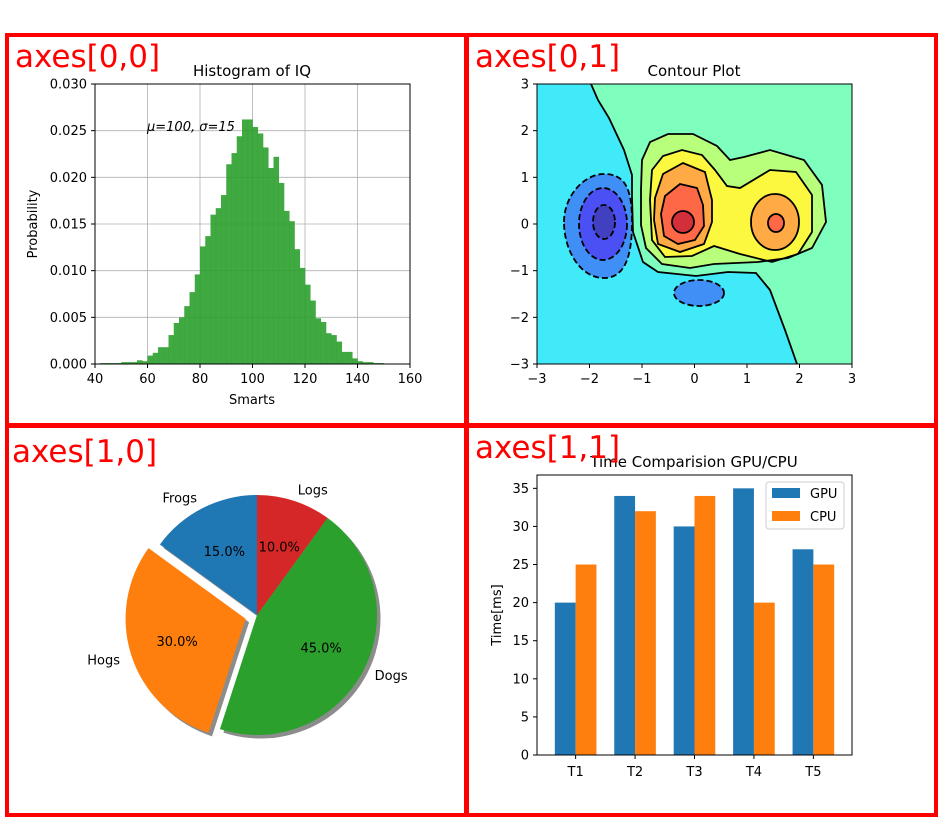  What do you see at coordinates (747, 379) in the screenshot?
I see `contour-x-tick-label: 1` at bounding box center [747, 379].